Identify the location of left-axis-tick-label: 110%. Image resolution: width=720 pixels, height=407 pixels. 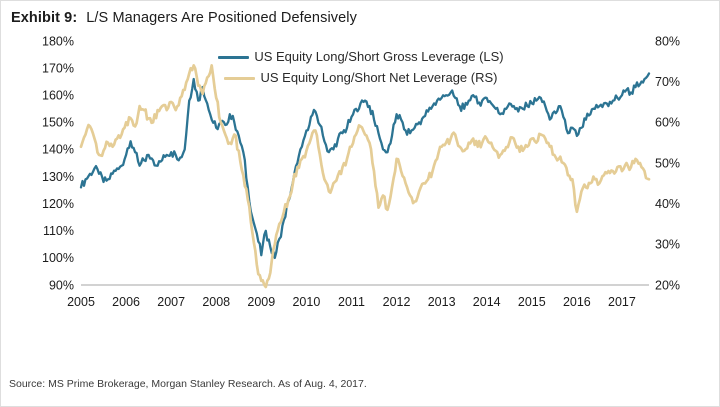
(58, 231).